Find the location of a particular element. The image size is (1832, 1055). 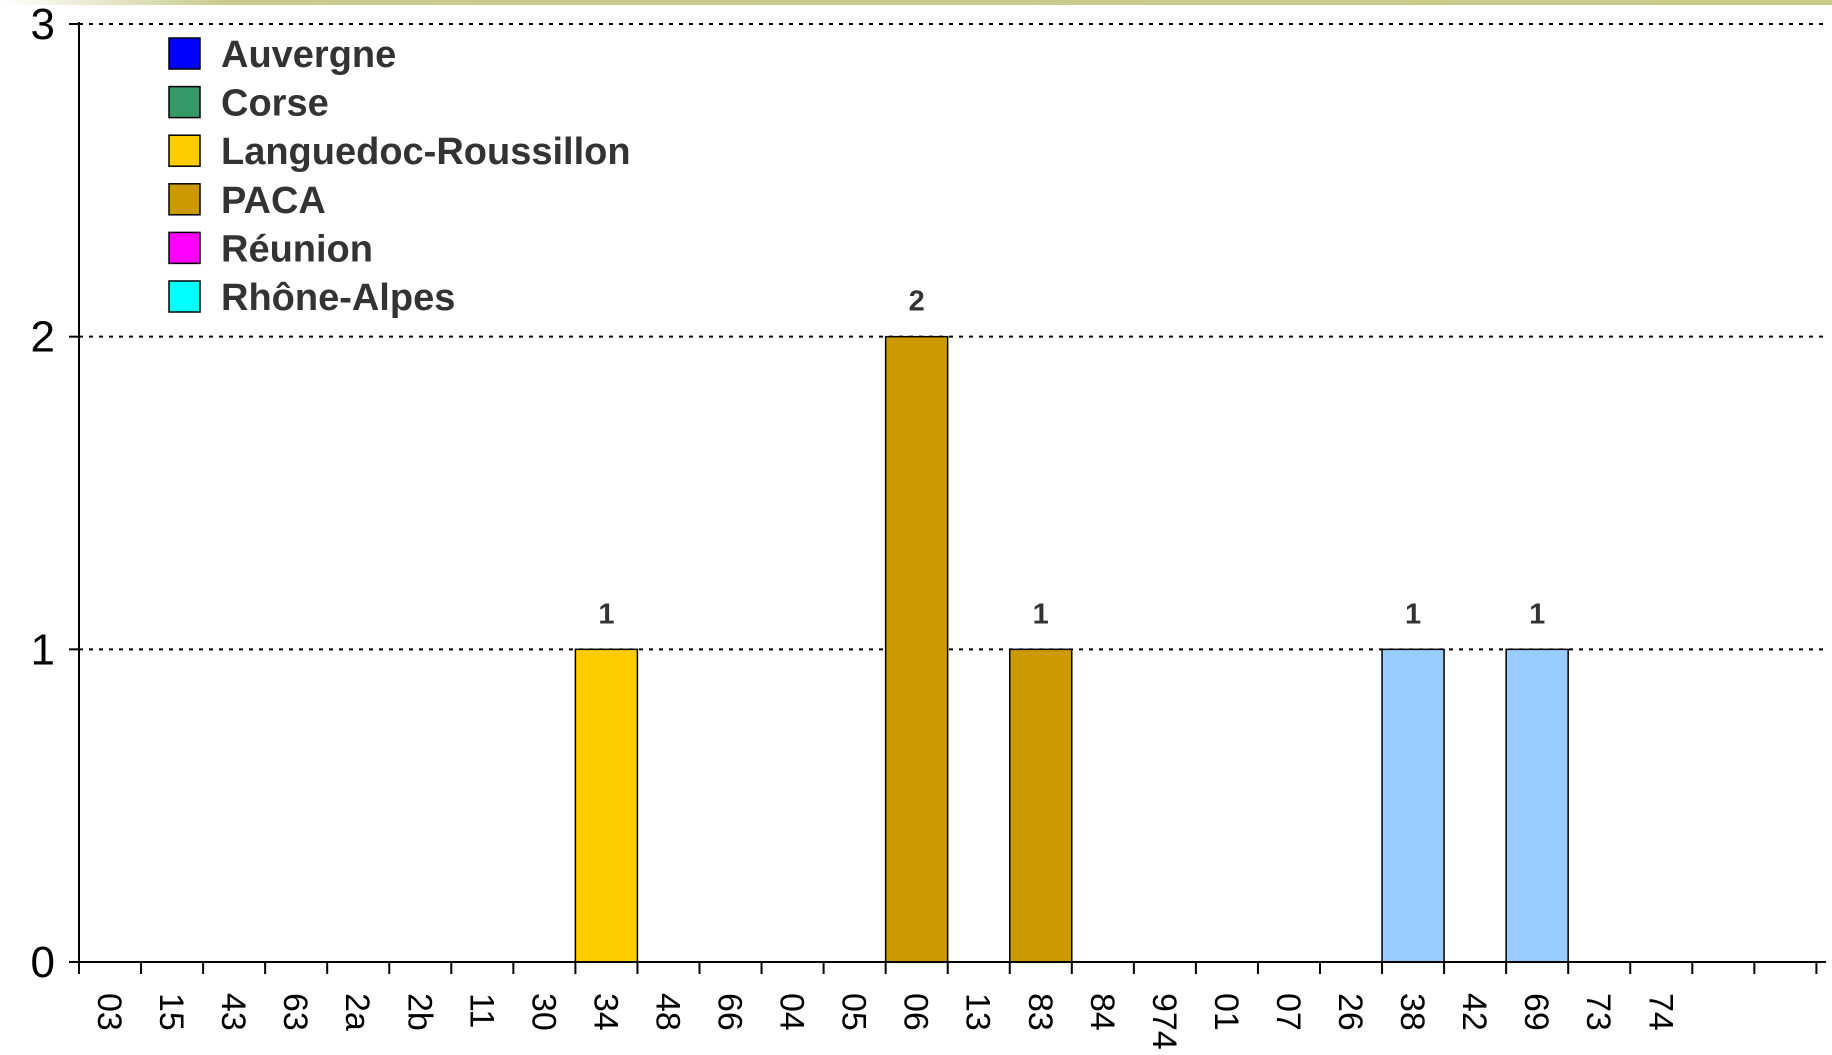

xtick-label-48: 48 is located at coordinates (667, 1012).